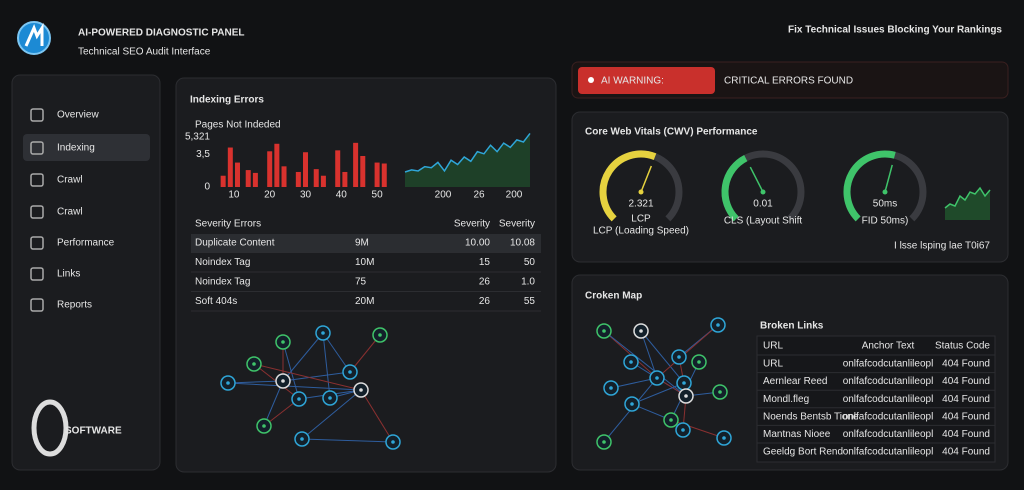 The height and width of the screenshot is (490, 1024). Describe the element at coordinates (364, 262) in the screenshot. I see `table-cell: 10M` at that location.